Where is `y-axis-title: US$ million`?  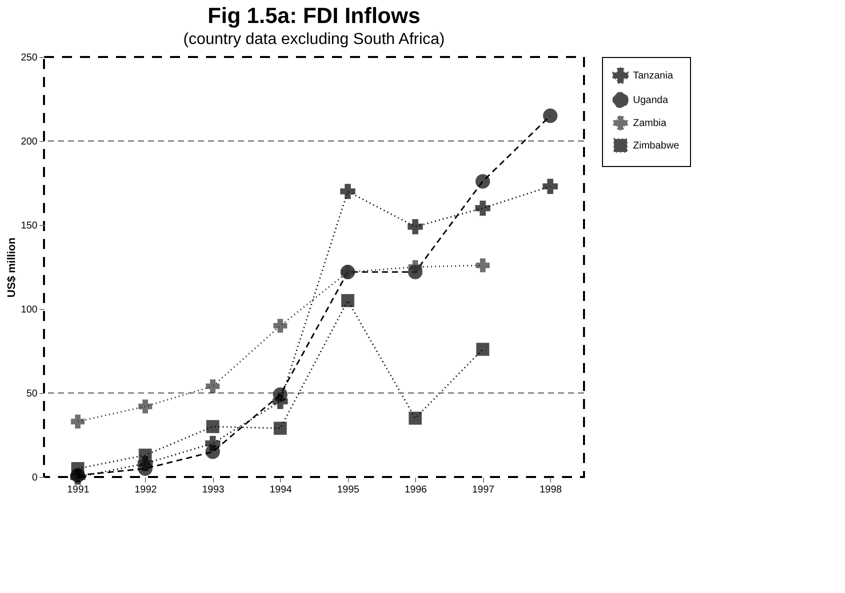 y-axis-title: US$ million is located at coordinates (12, 267).